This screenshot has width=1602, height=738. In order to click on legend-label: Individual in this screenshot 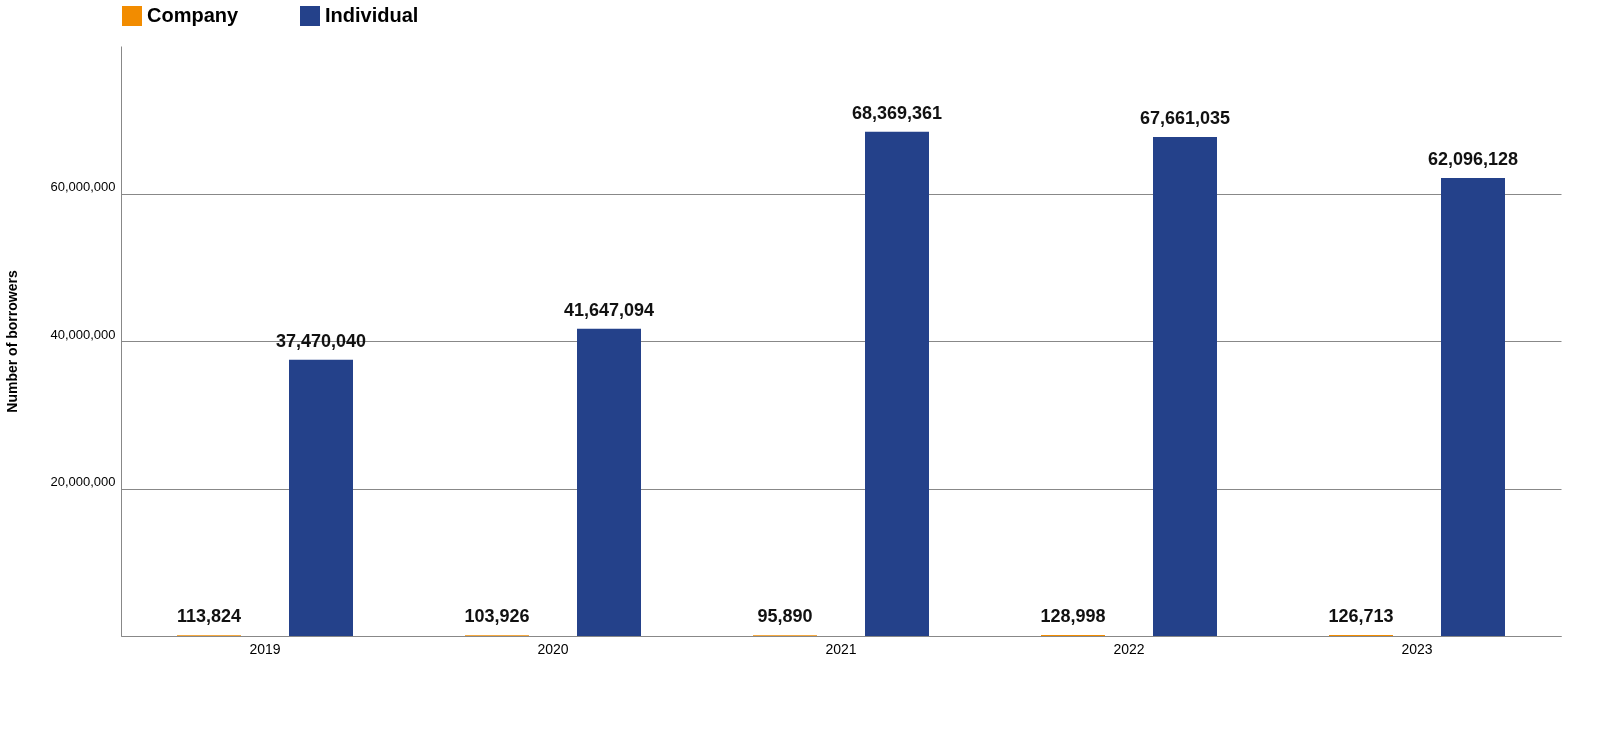, I will do `click(372, 15)`.